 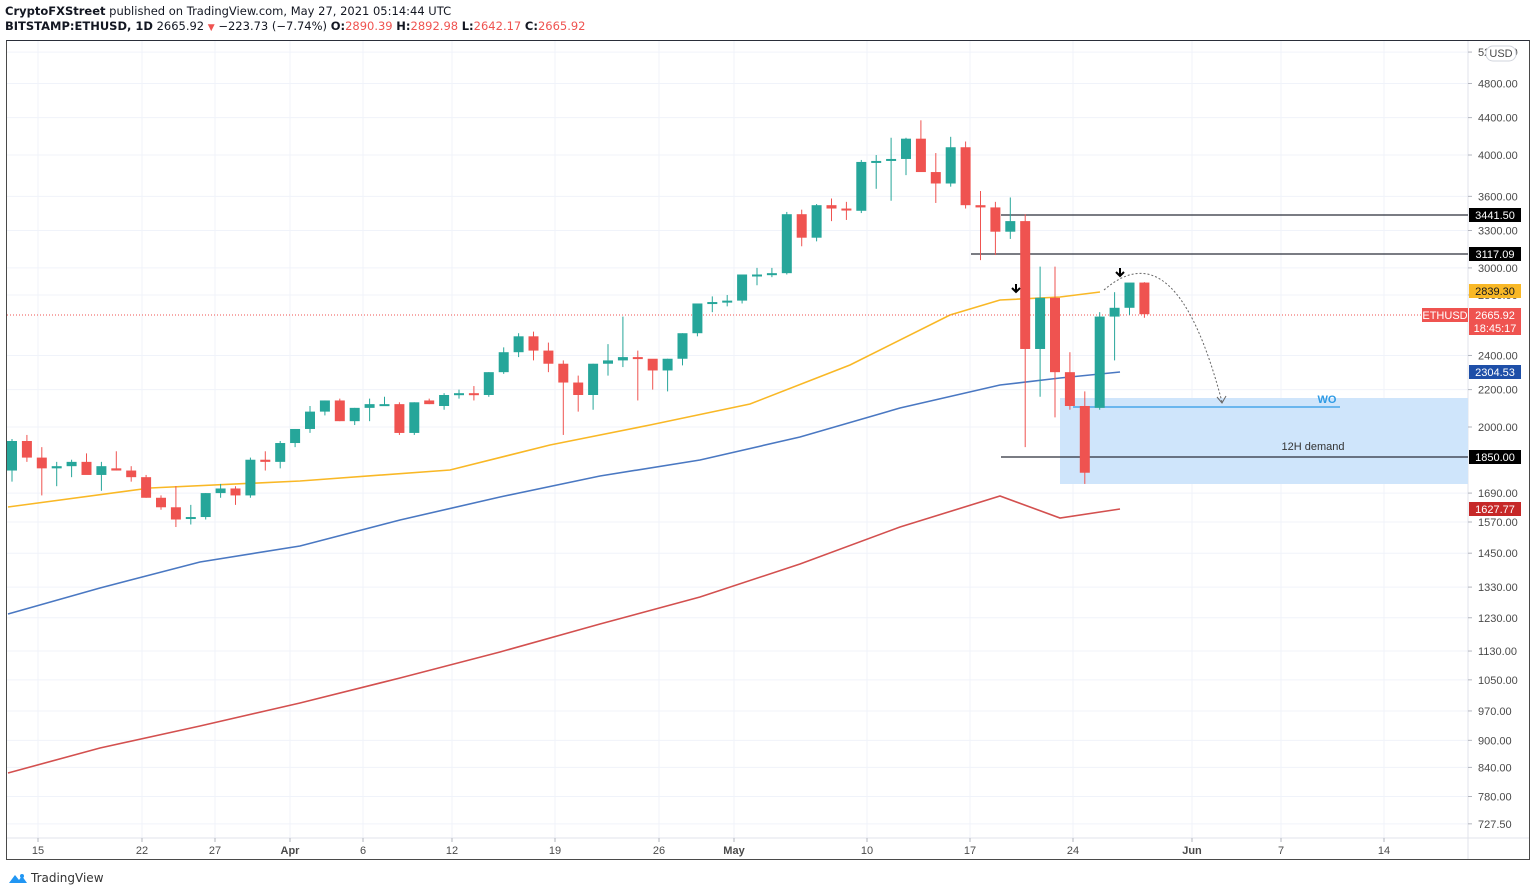 I want to click on x-tick-label: 6, so click(x=363, y=851).